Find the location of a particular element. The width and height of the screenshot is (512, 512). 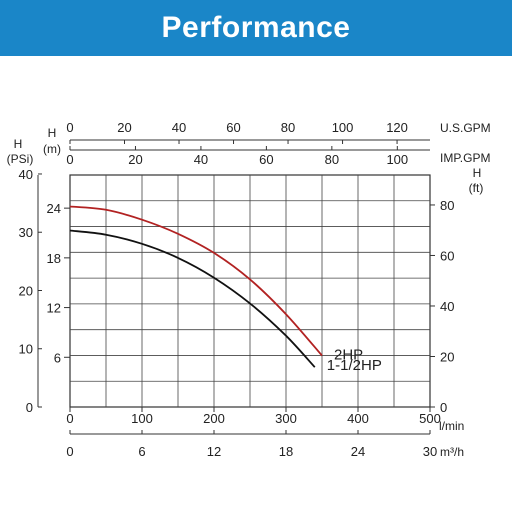

psi-tick-label: 30 is located at coordinates (26, 232).